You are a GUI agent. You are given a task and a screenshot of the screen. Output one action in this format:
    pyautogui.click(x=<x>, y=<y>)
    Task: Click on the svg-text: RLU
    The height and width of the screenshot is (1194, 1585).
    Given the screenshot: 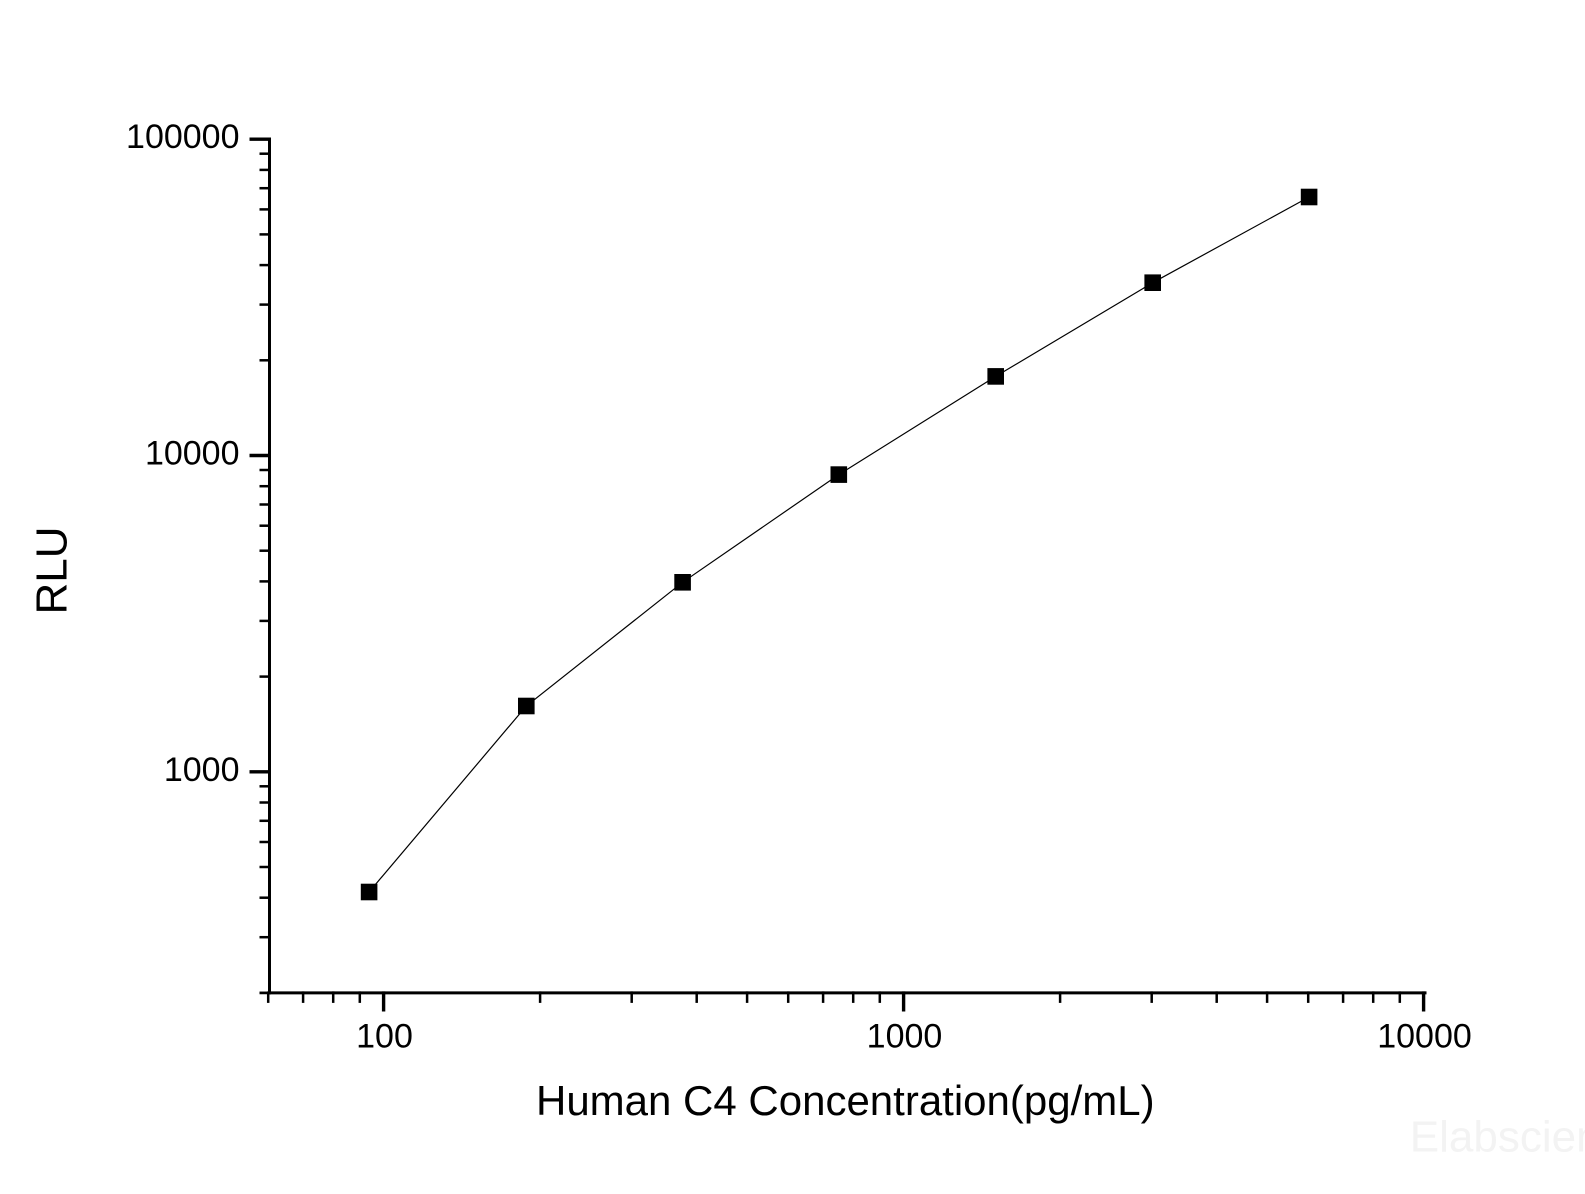 What is the action you would take?
    pyautogui.click(x=51, y=570)
    